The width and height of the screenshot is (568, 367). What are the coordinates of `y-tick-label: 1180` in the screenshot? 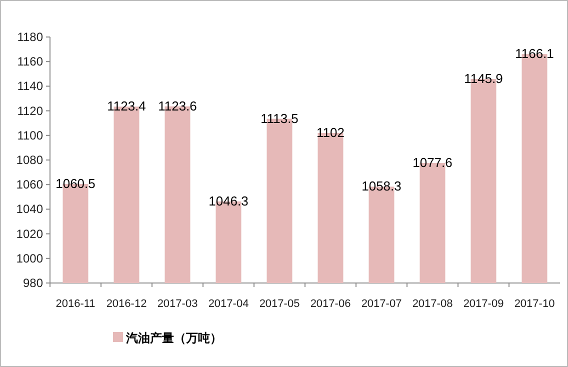 It's located at (30, 37).